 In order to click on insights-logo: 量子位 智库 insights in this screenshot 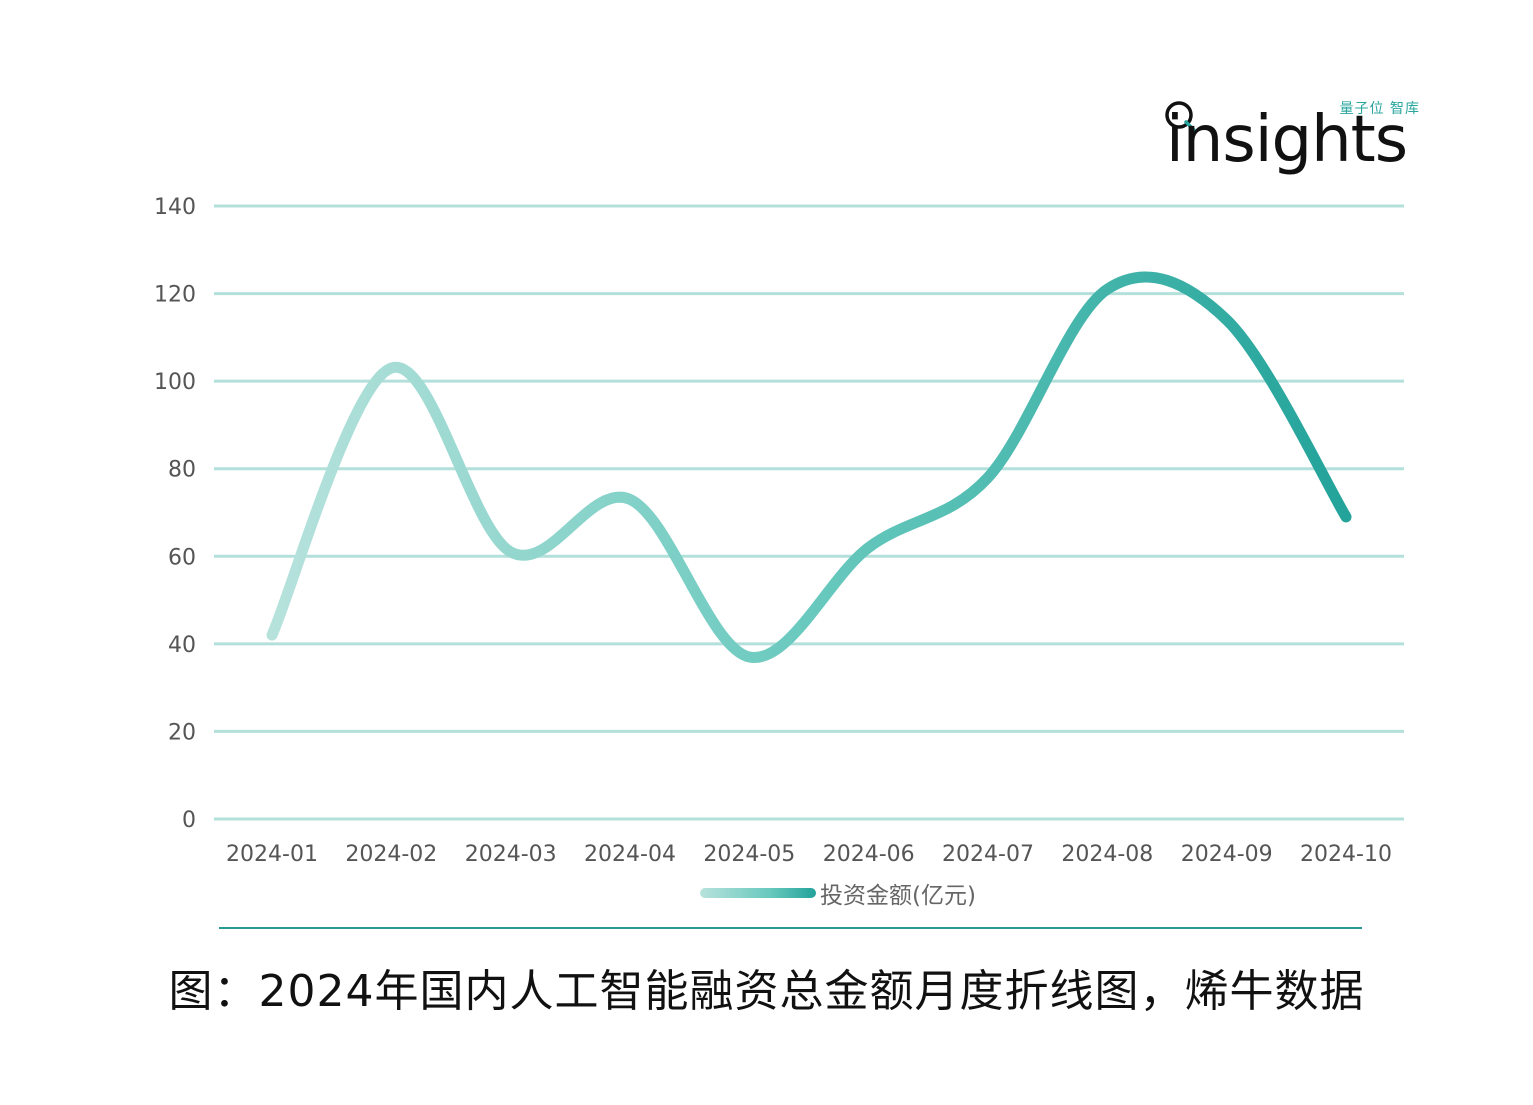, I will do `click(1285, 145)`.